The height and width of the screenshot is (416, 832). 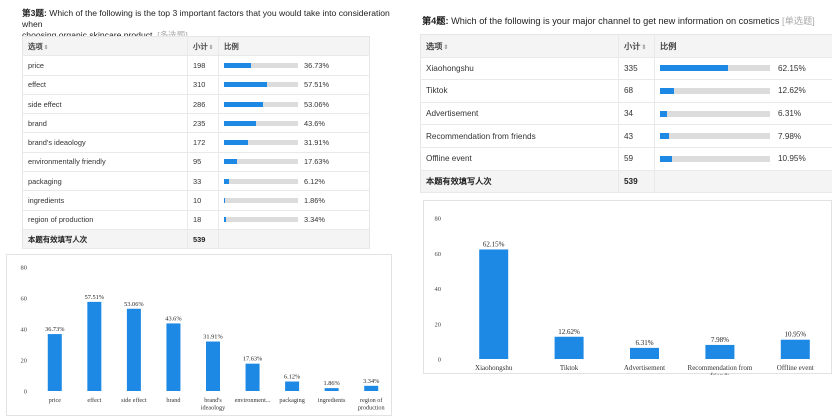 I want to click on question-text-continued: choosing organic skincare product., so click(x=88, y=35).